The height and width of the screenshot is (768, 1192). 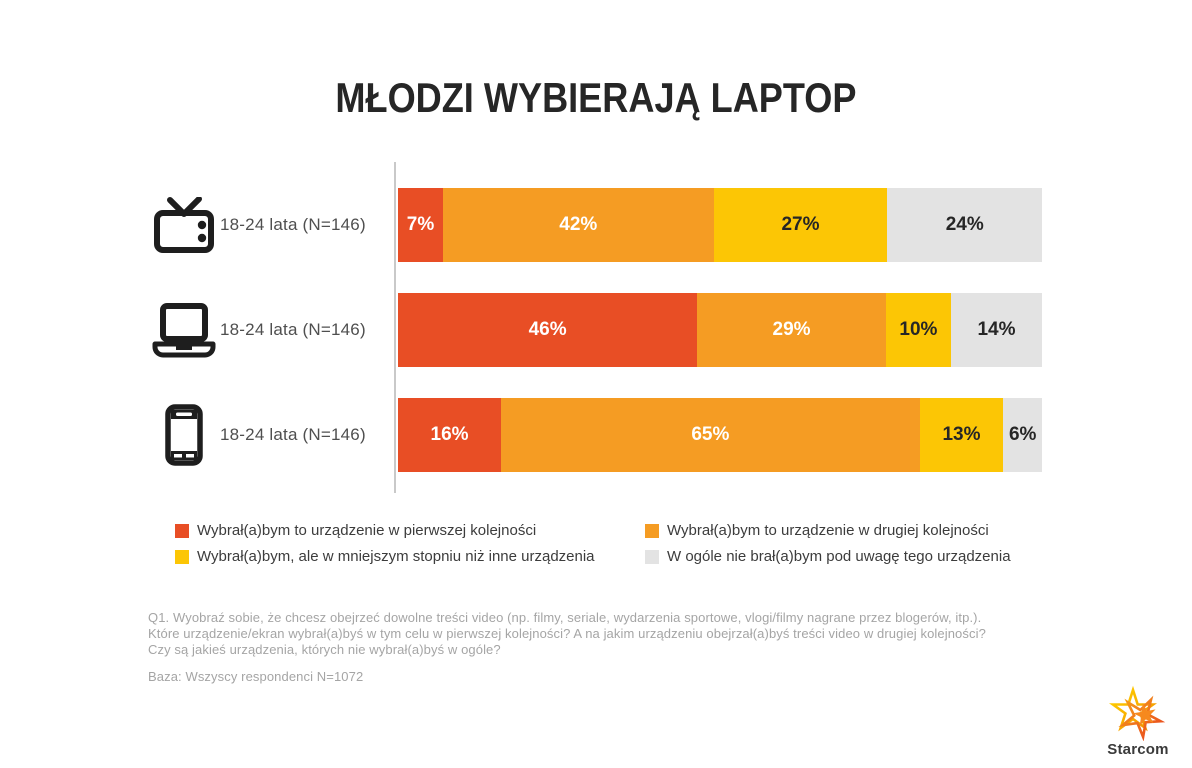 I want to click on bar-segment-value: 10%, so click(x=918, y=329).